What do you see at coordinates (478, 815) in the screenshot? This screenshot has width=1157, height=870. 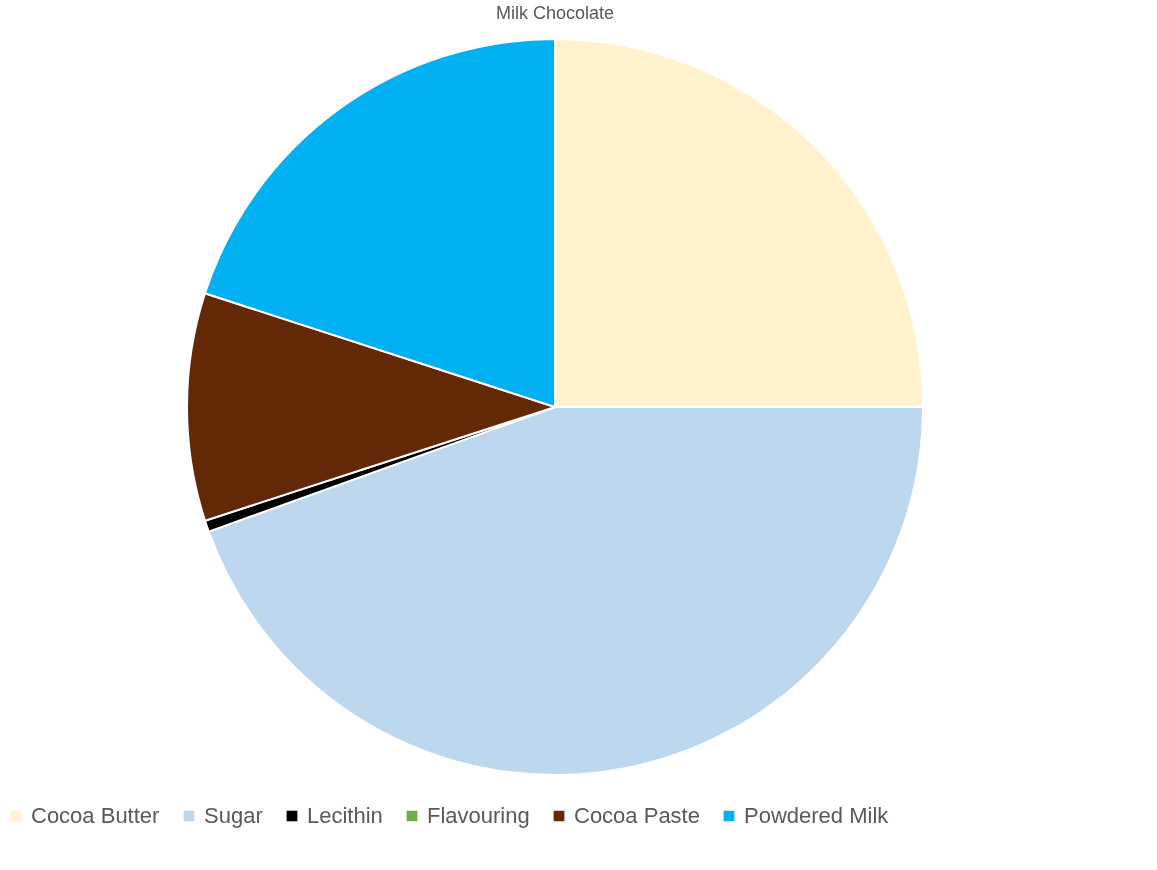 I see `legend-label: Flavouring` at bounding box center [478, 815].